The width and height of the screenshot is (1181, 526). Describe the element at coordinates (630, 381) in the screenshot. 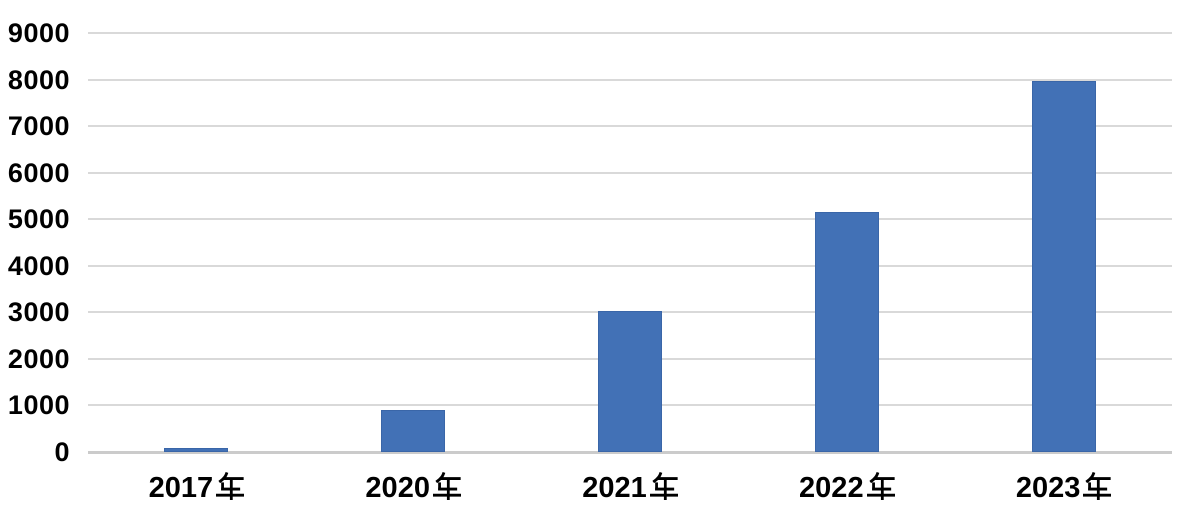

I see `bar-2021` at that location.